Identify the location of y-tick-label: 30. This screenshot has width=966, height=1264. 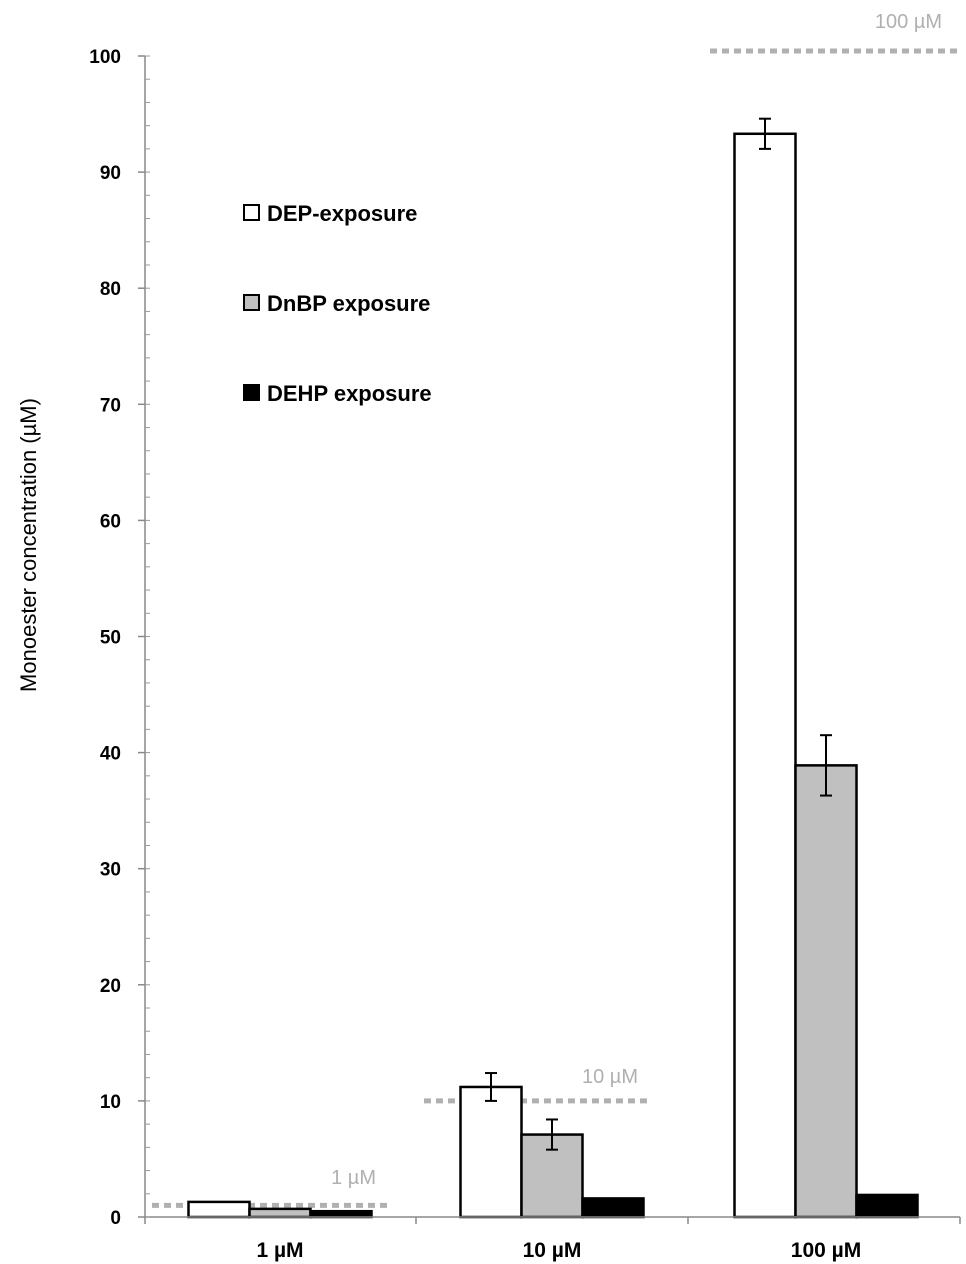
(110, 870).